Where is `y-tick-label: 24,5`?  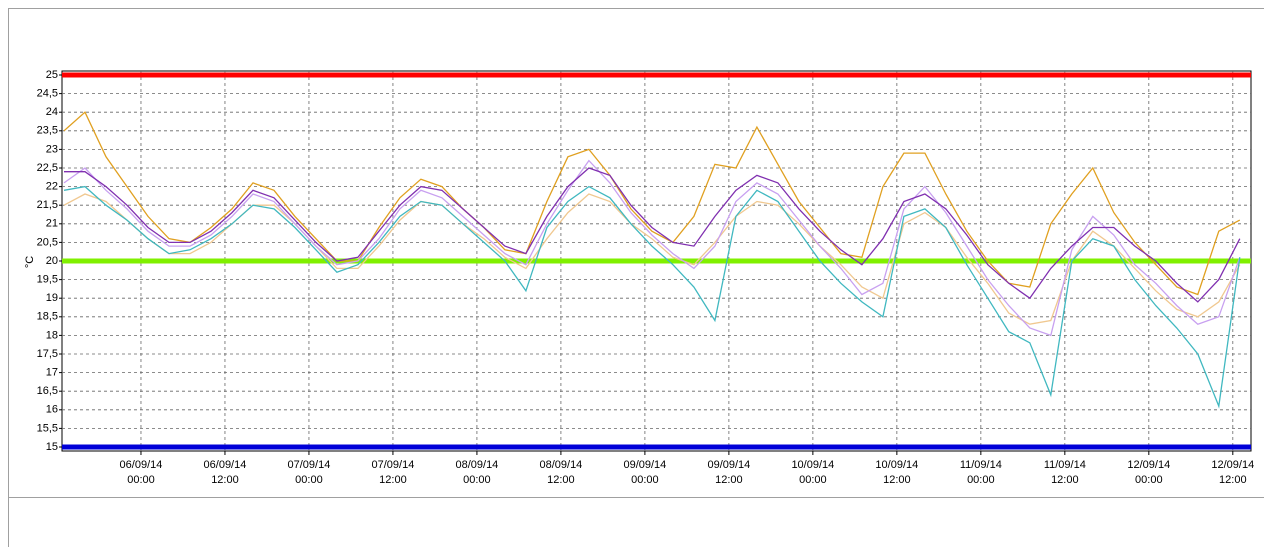
y-tick-label: 24,5 is located at coordinates (47, 94).